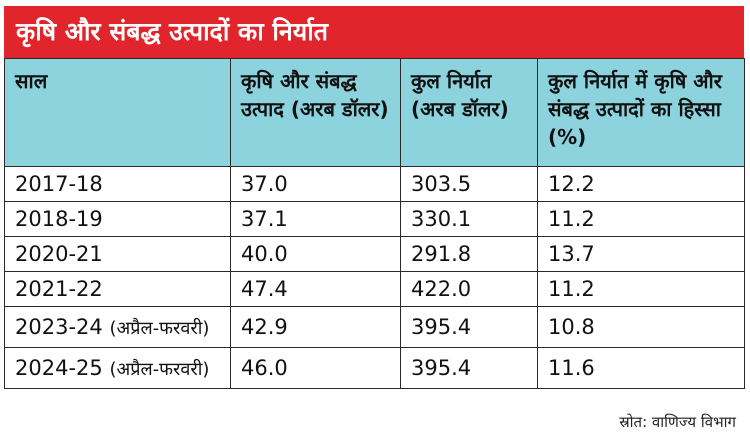 The height and width of the screenshot is (443, 750). I want to click on table-row: 2021-22 47.4 422.0 11.2, so click(374, 289).